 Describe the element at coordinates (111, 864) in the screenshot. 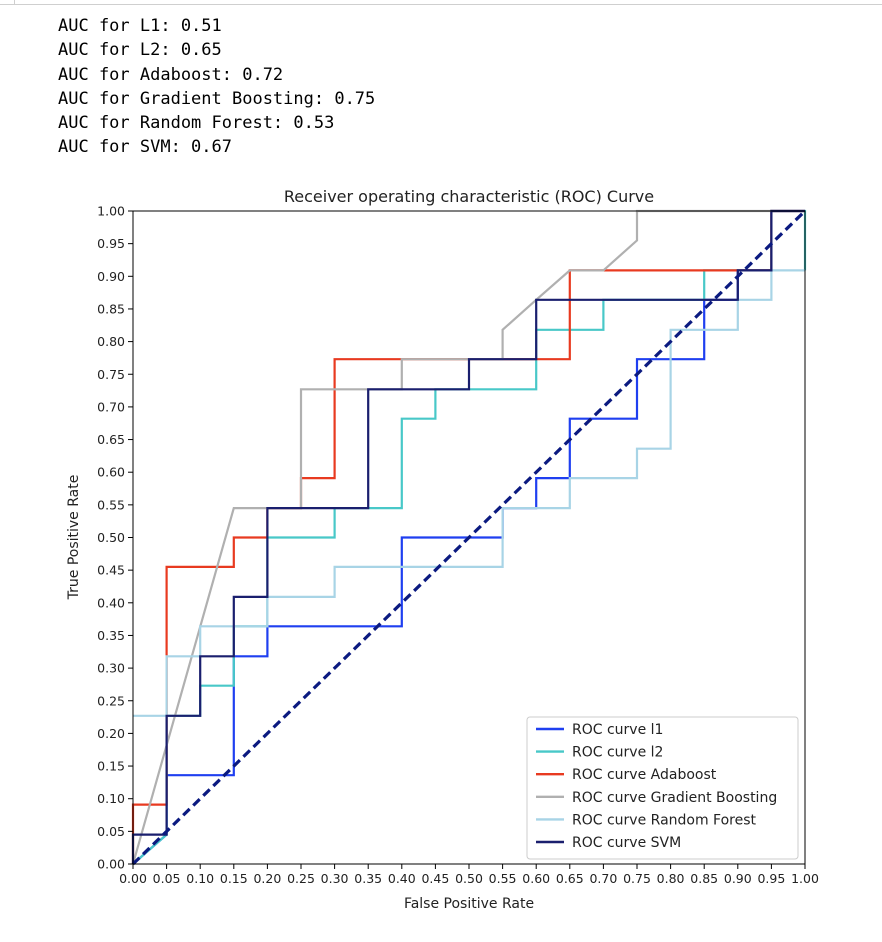

I see `y-tick-label: 0.00` at that location.